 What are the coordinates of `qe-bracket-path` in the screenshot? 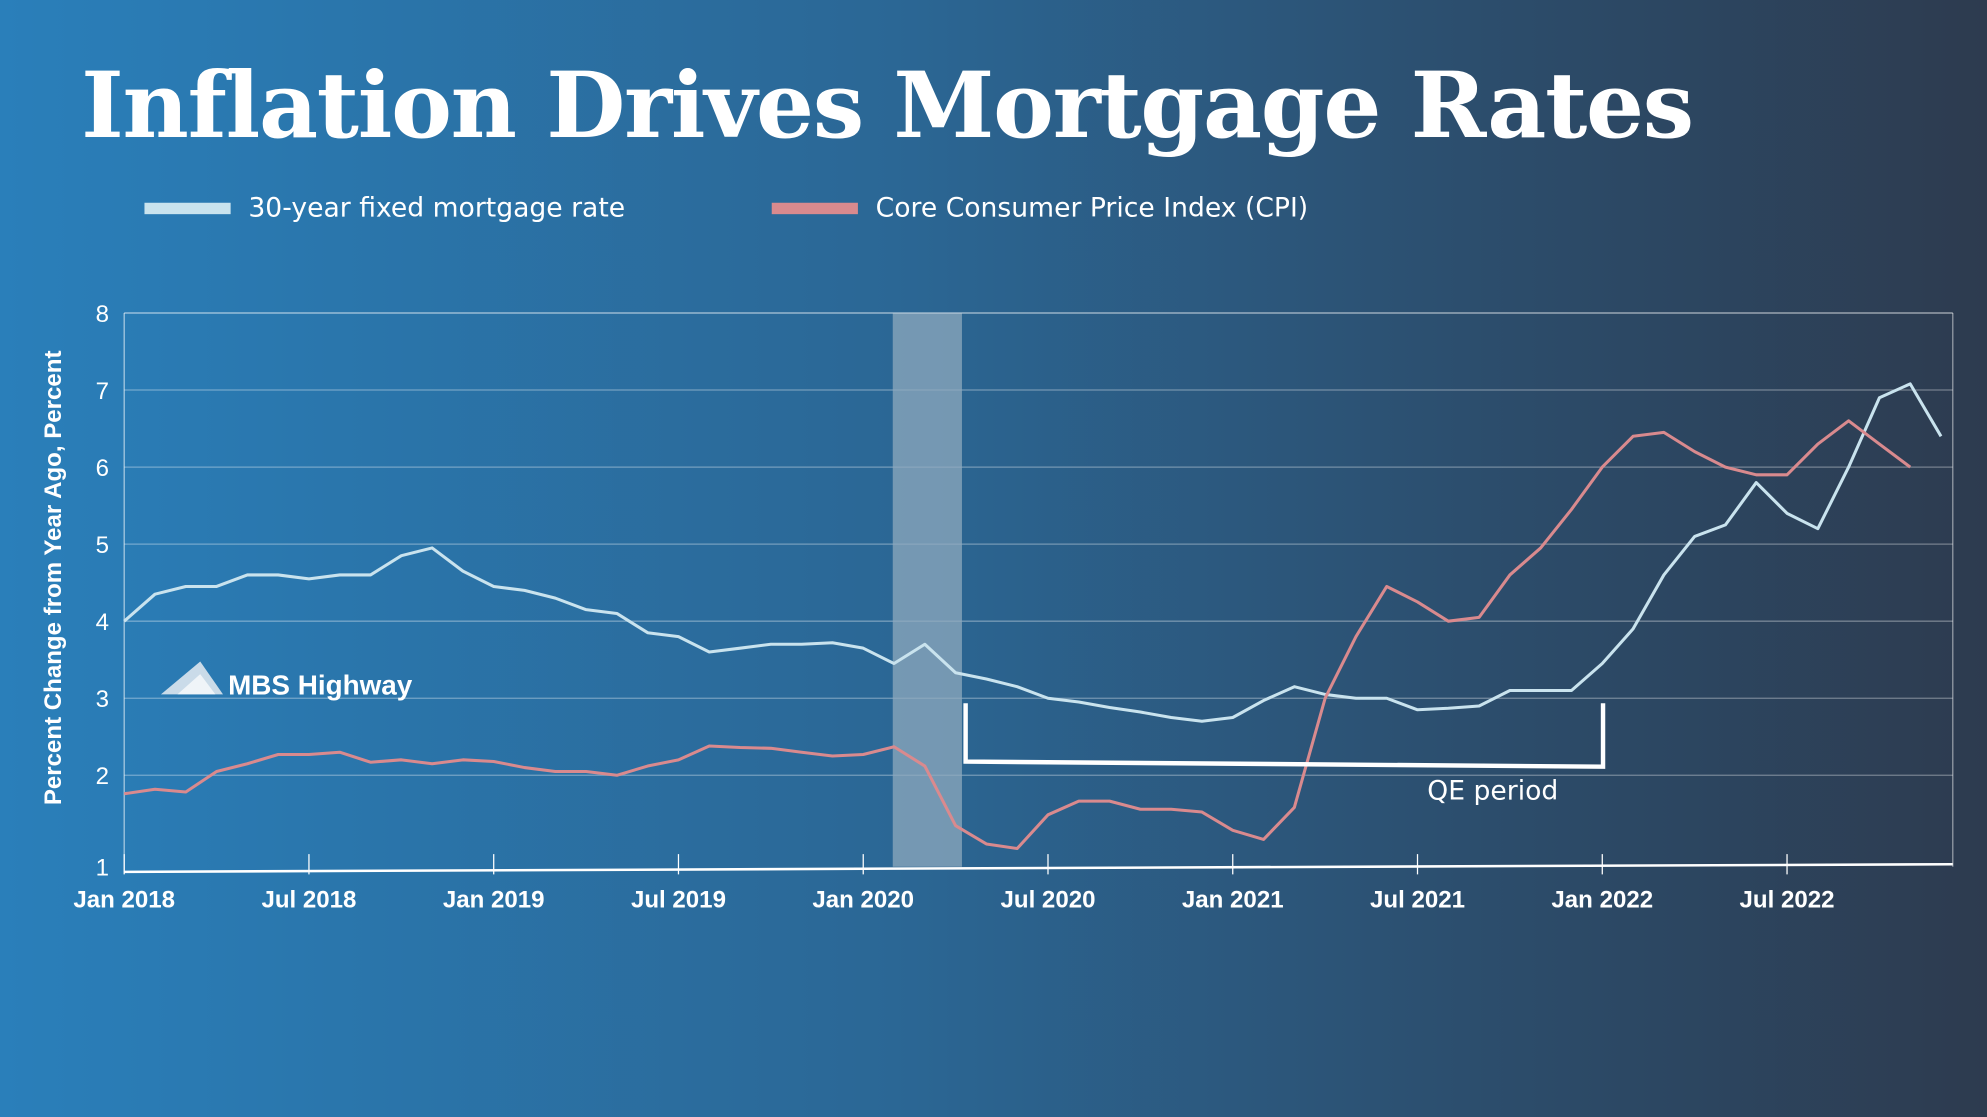 It's located at (1284, 736).